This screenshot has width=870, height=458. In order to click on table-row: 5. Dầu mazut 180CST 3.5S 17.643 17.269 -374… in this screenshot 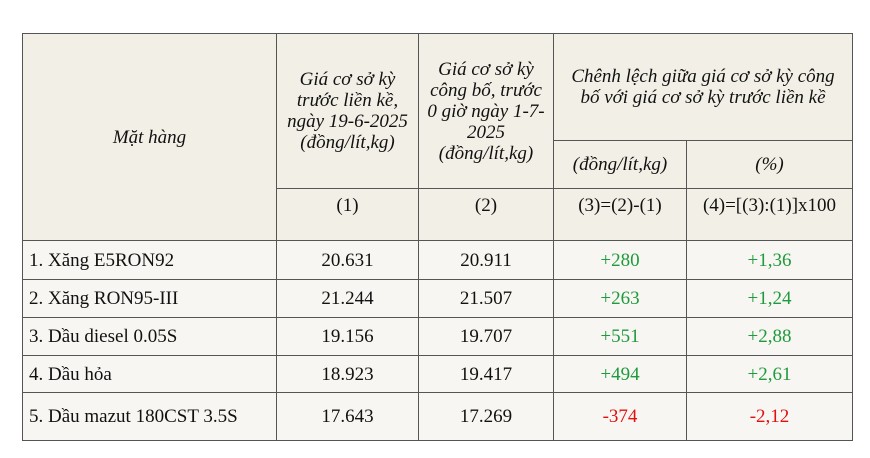, I will do `click(437, 416)`.